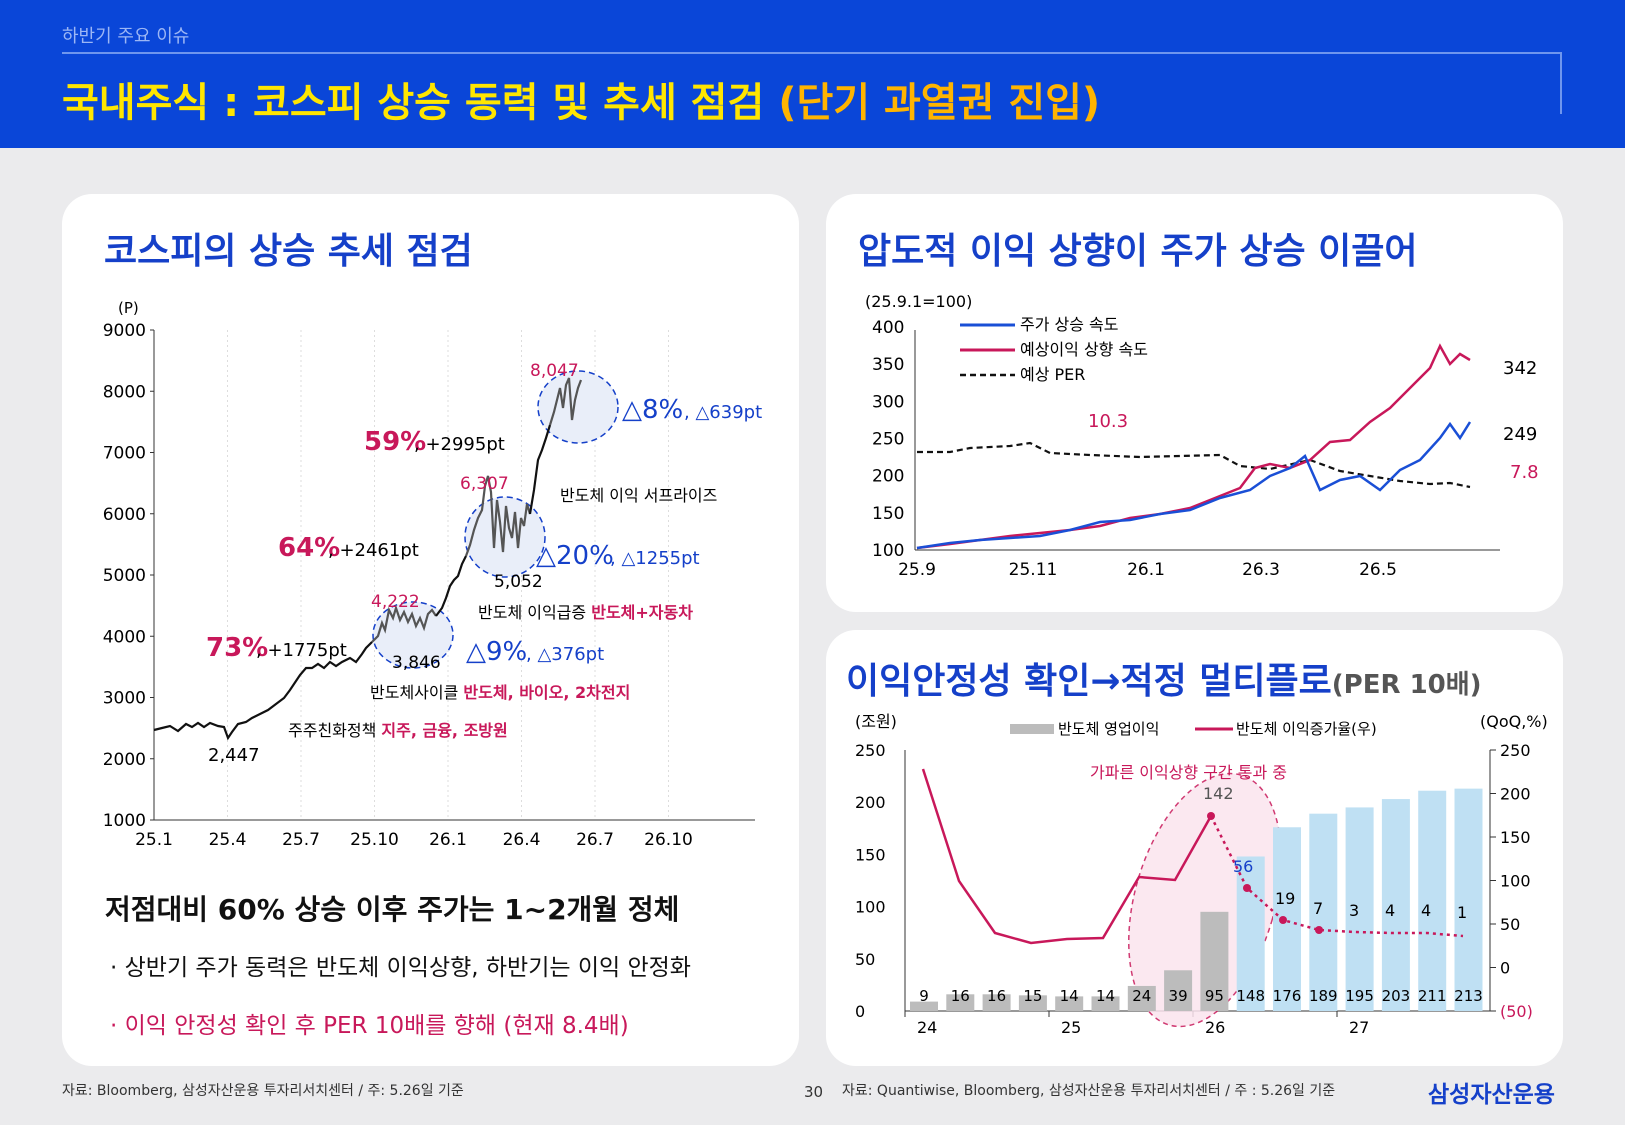 The image size is (1625, 1125). I want to click on drop-9: △9%, so click(496, 652).